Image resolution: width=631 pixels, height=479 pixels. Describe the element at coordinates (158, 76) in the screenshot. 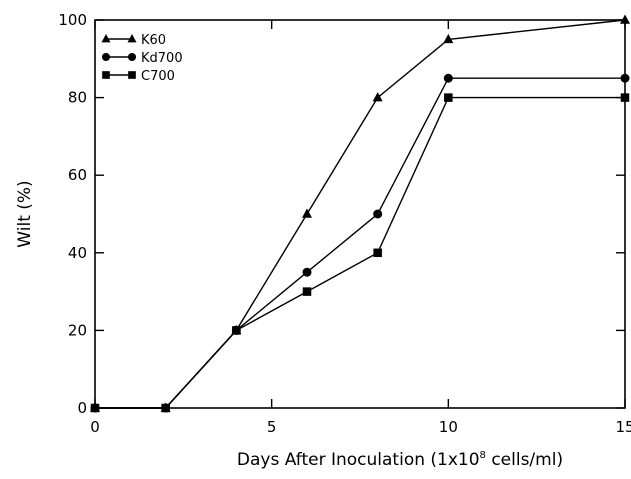

I see `legend-label-c700: C700` at that location.